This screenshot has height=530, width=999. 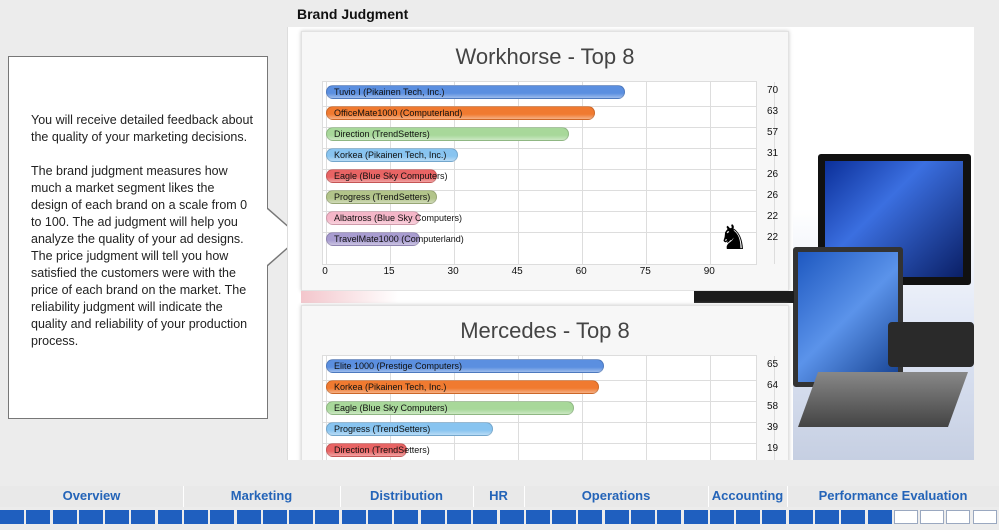 I want to click on data-label: 70, so click(x=773, y=90).